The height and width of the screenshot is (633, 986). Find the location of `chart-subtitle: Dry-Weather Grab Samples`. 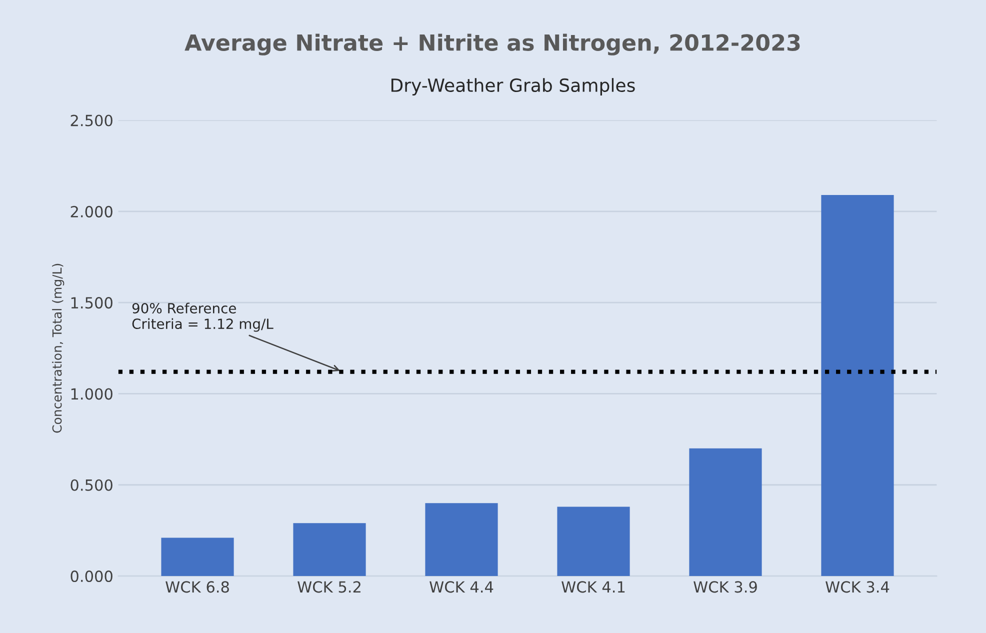

chart-subtitle: Dry-Weather Grab Samples is located at coordinates (513, 87).